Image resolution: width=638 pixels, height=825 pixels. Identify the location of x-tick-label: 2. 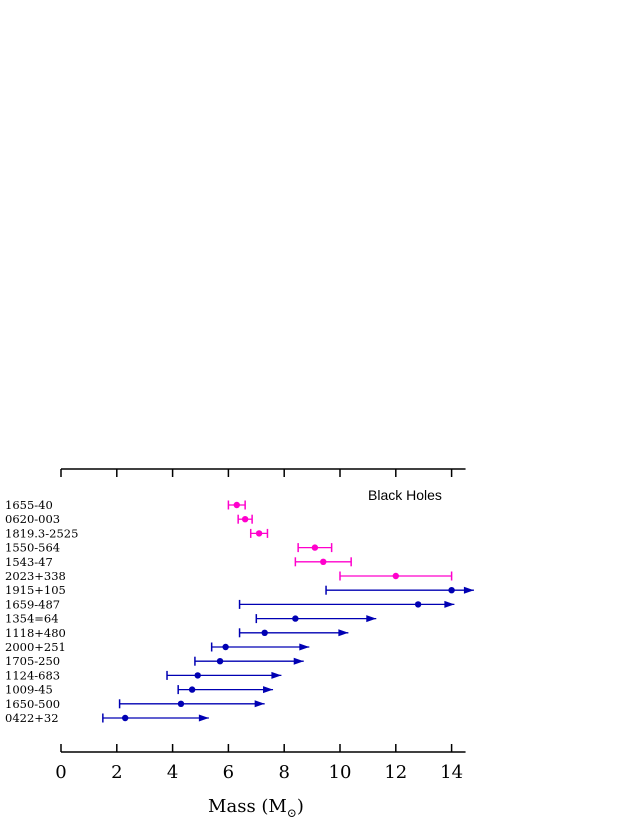
(116, 772).